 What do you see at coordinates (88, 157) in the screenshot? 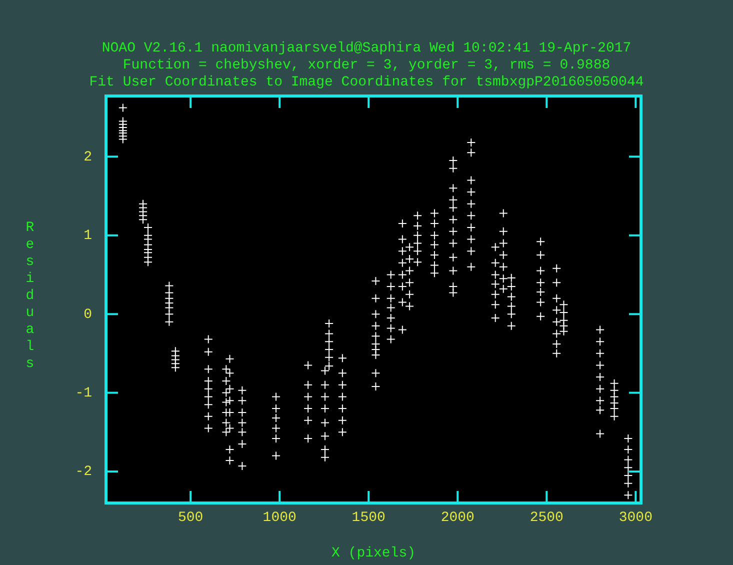
I see `y-tick-label: 2` at bounding box center [88, 157].